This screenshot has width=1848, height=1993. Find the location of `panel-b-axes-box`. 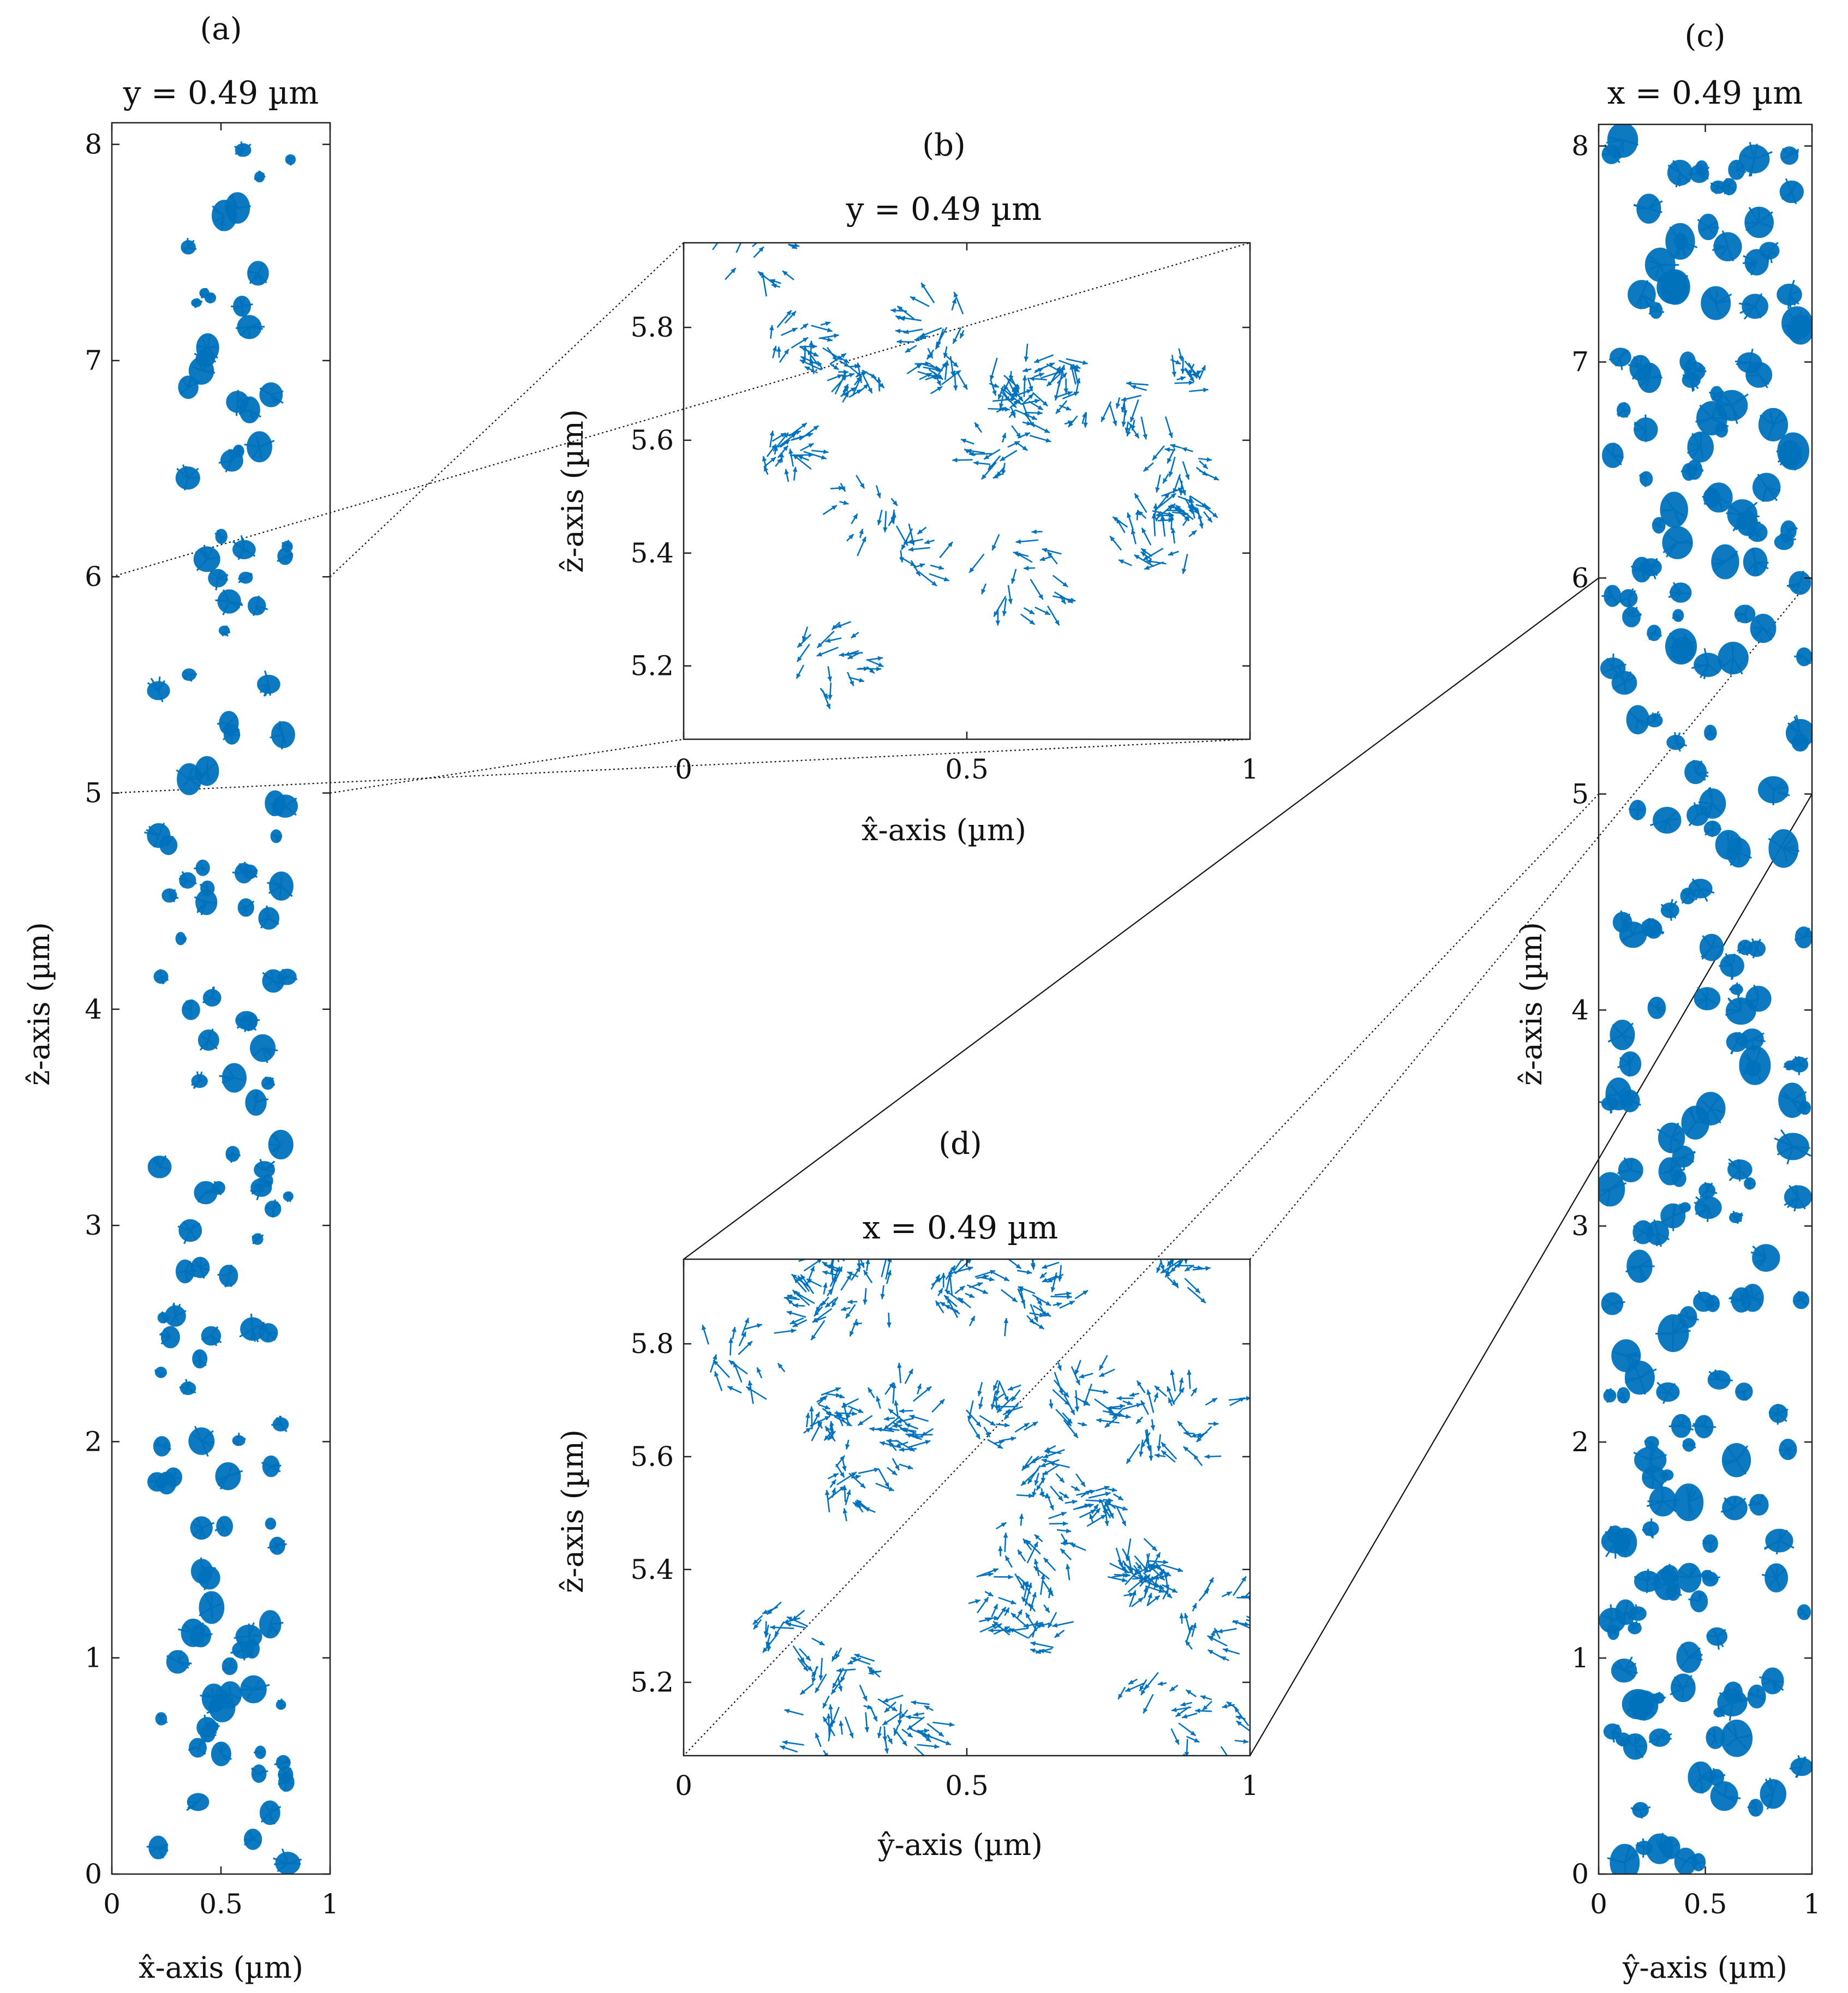

panel-b-axes-box is located at coordinates (967, 491).